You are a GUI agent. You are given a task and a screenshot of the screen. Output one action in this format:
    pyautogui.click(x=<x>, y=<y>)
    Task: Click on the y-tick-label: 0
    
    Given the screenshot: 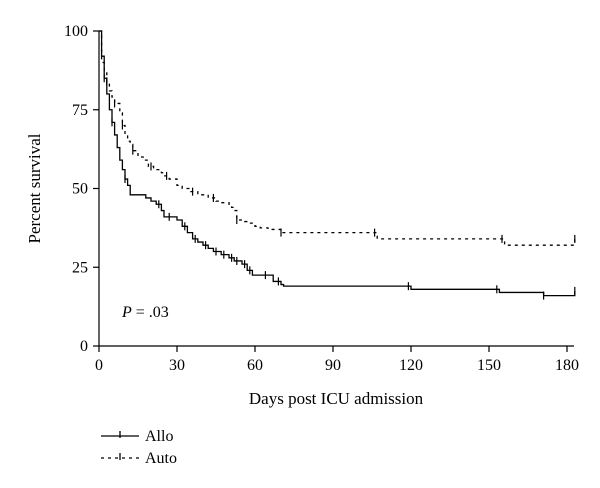 What is the action you would take?
    pyautogui.click(x=84, y=346)
    